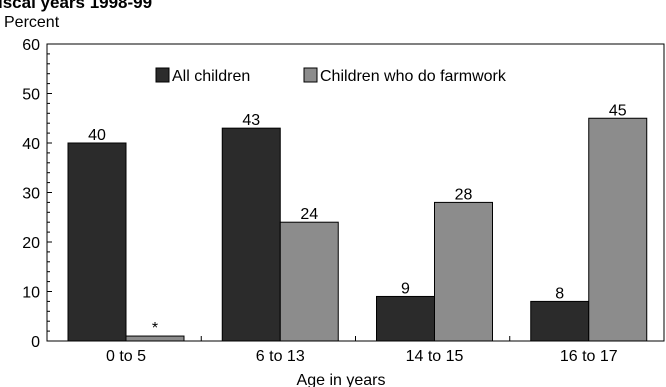  What do you see at coordinates (435, 356) in the screenshot?
I see `x-tick-label: 14 to 15` at bounding box center [435, 356].